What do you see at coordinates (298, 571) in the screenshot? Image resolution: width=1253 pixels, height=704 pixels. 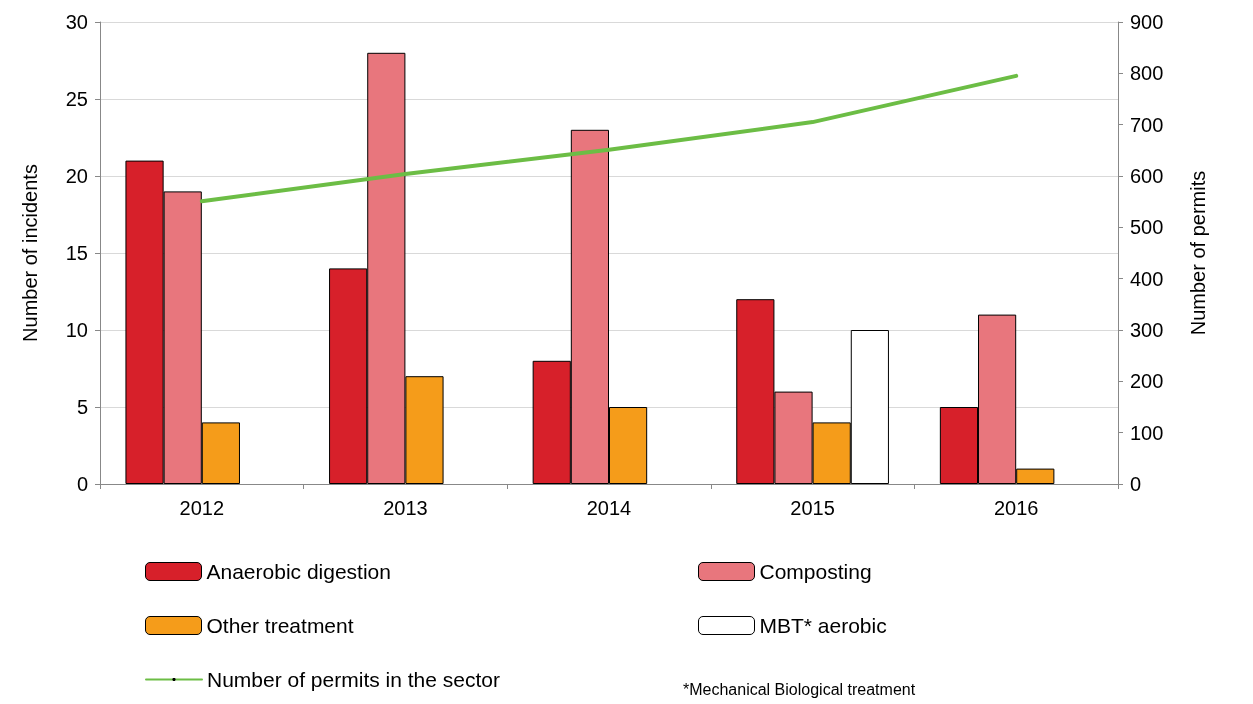 I see `legend-label: Anaerobic digestion` at bounding box center [298, 571].